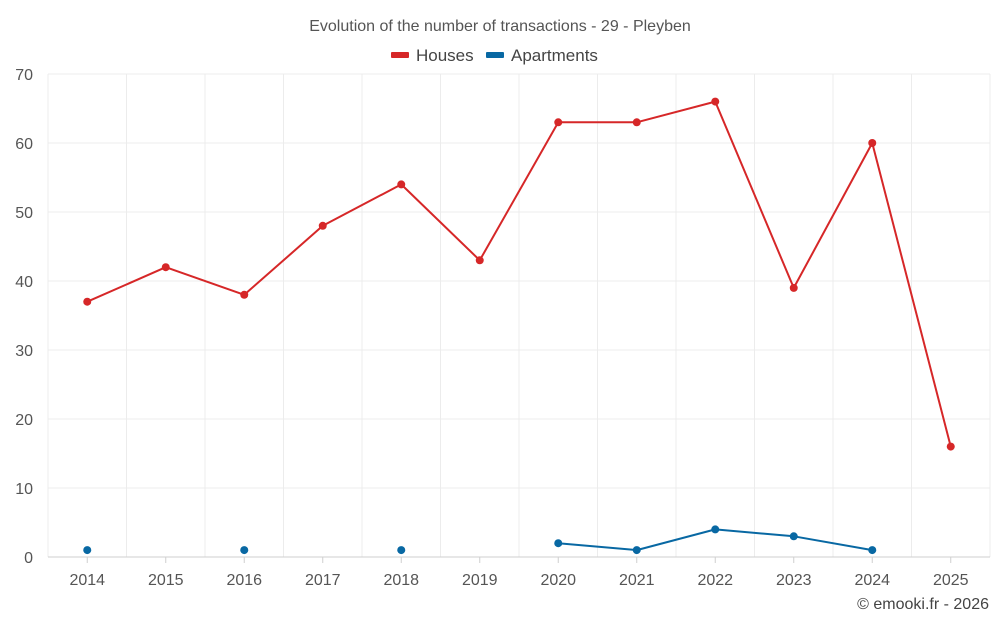 This screenshot has width=1000, height=625. What do you see at coordinates (872, 580) in the screenshot?
I see `x-tick-label: 2024` at bounding box center [872, 580].